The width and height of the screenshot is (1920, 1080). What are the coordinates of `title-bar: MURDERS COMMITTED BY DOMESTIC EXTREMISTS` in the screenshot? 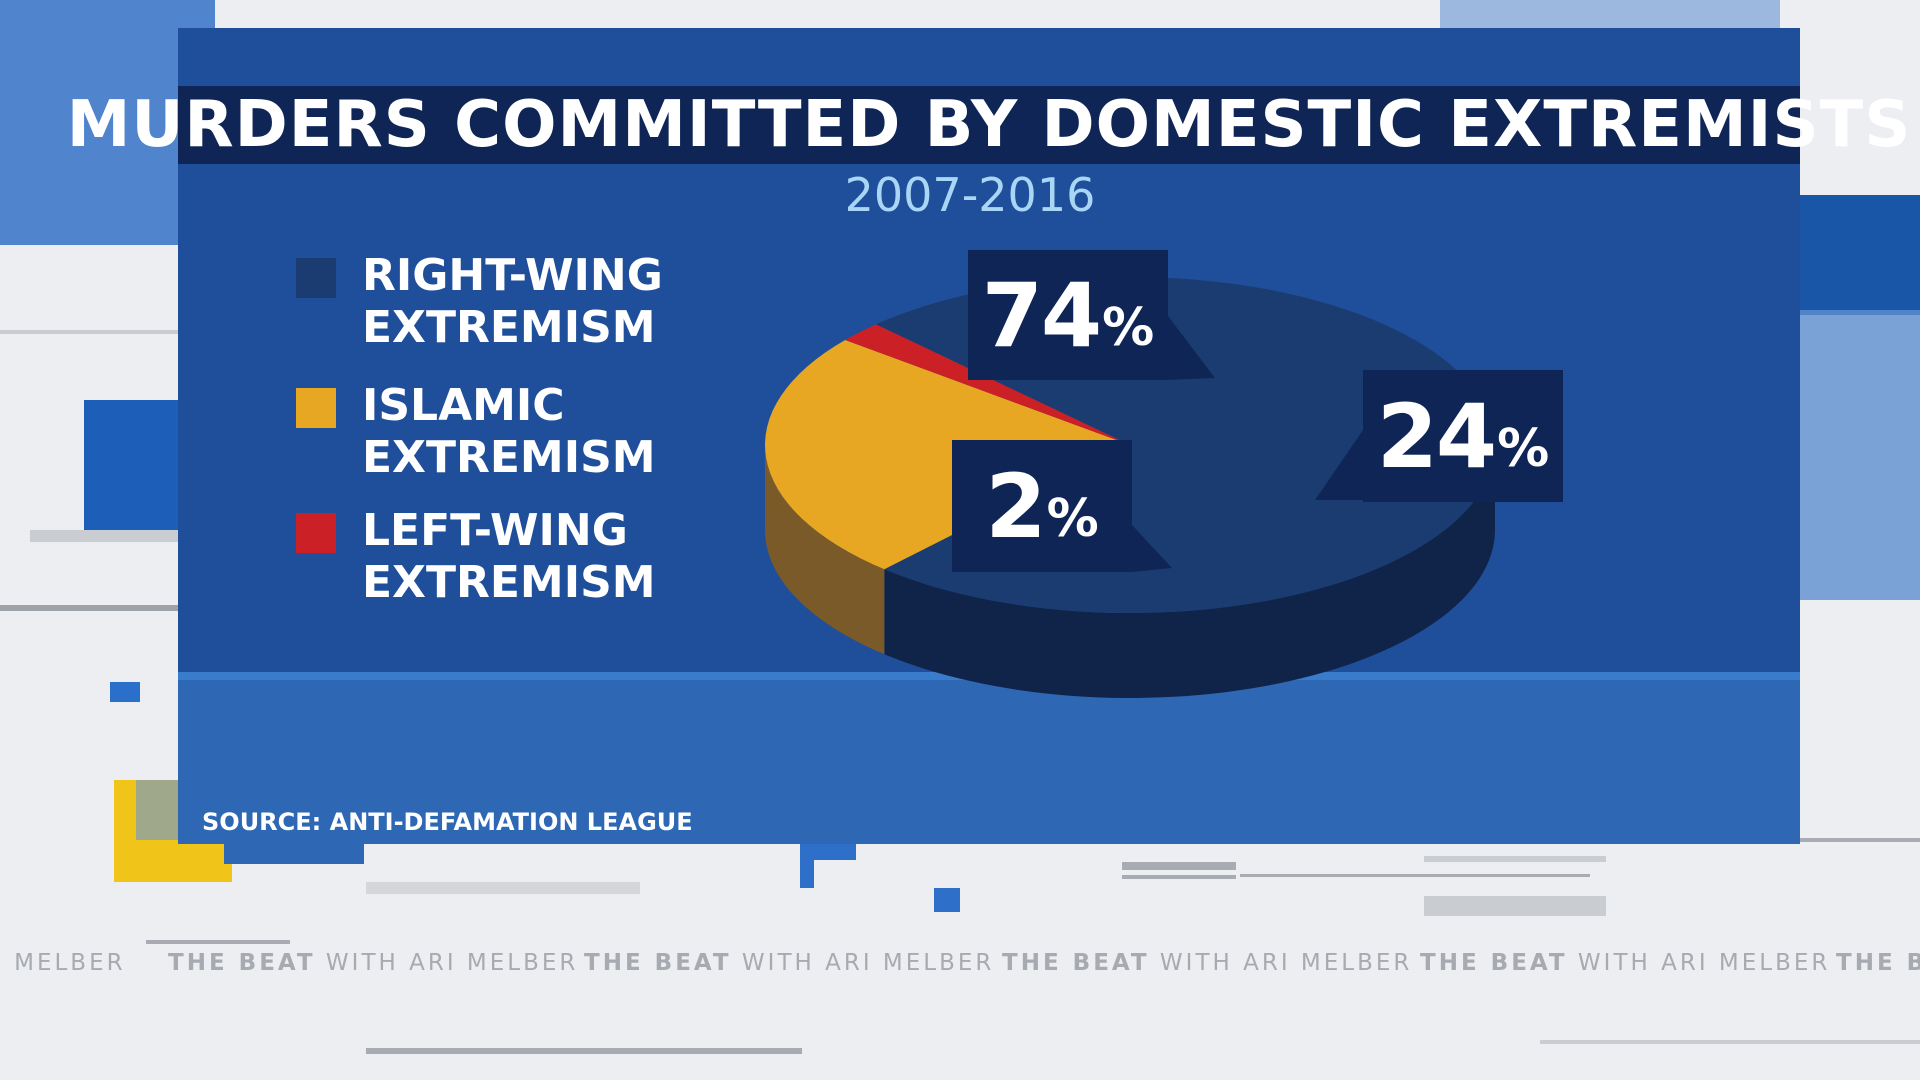 It's located at (988, 125).